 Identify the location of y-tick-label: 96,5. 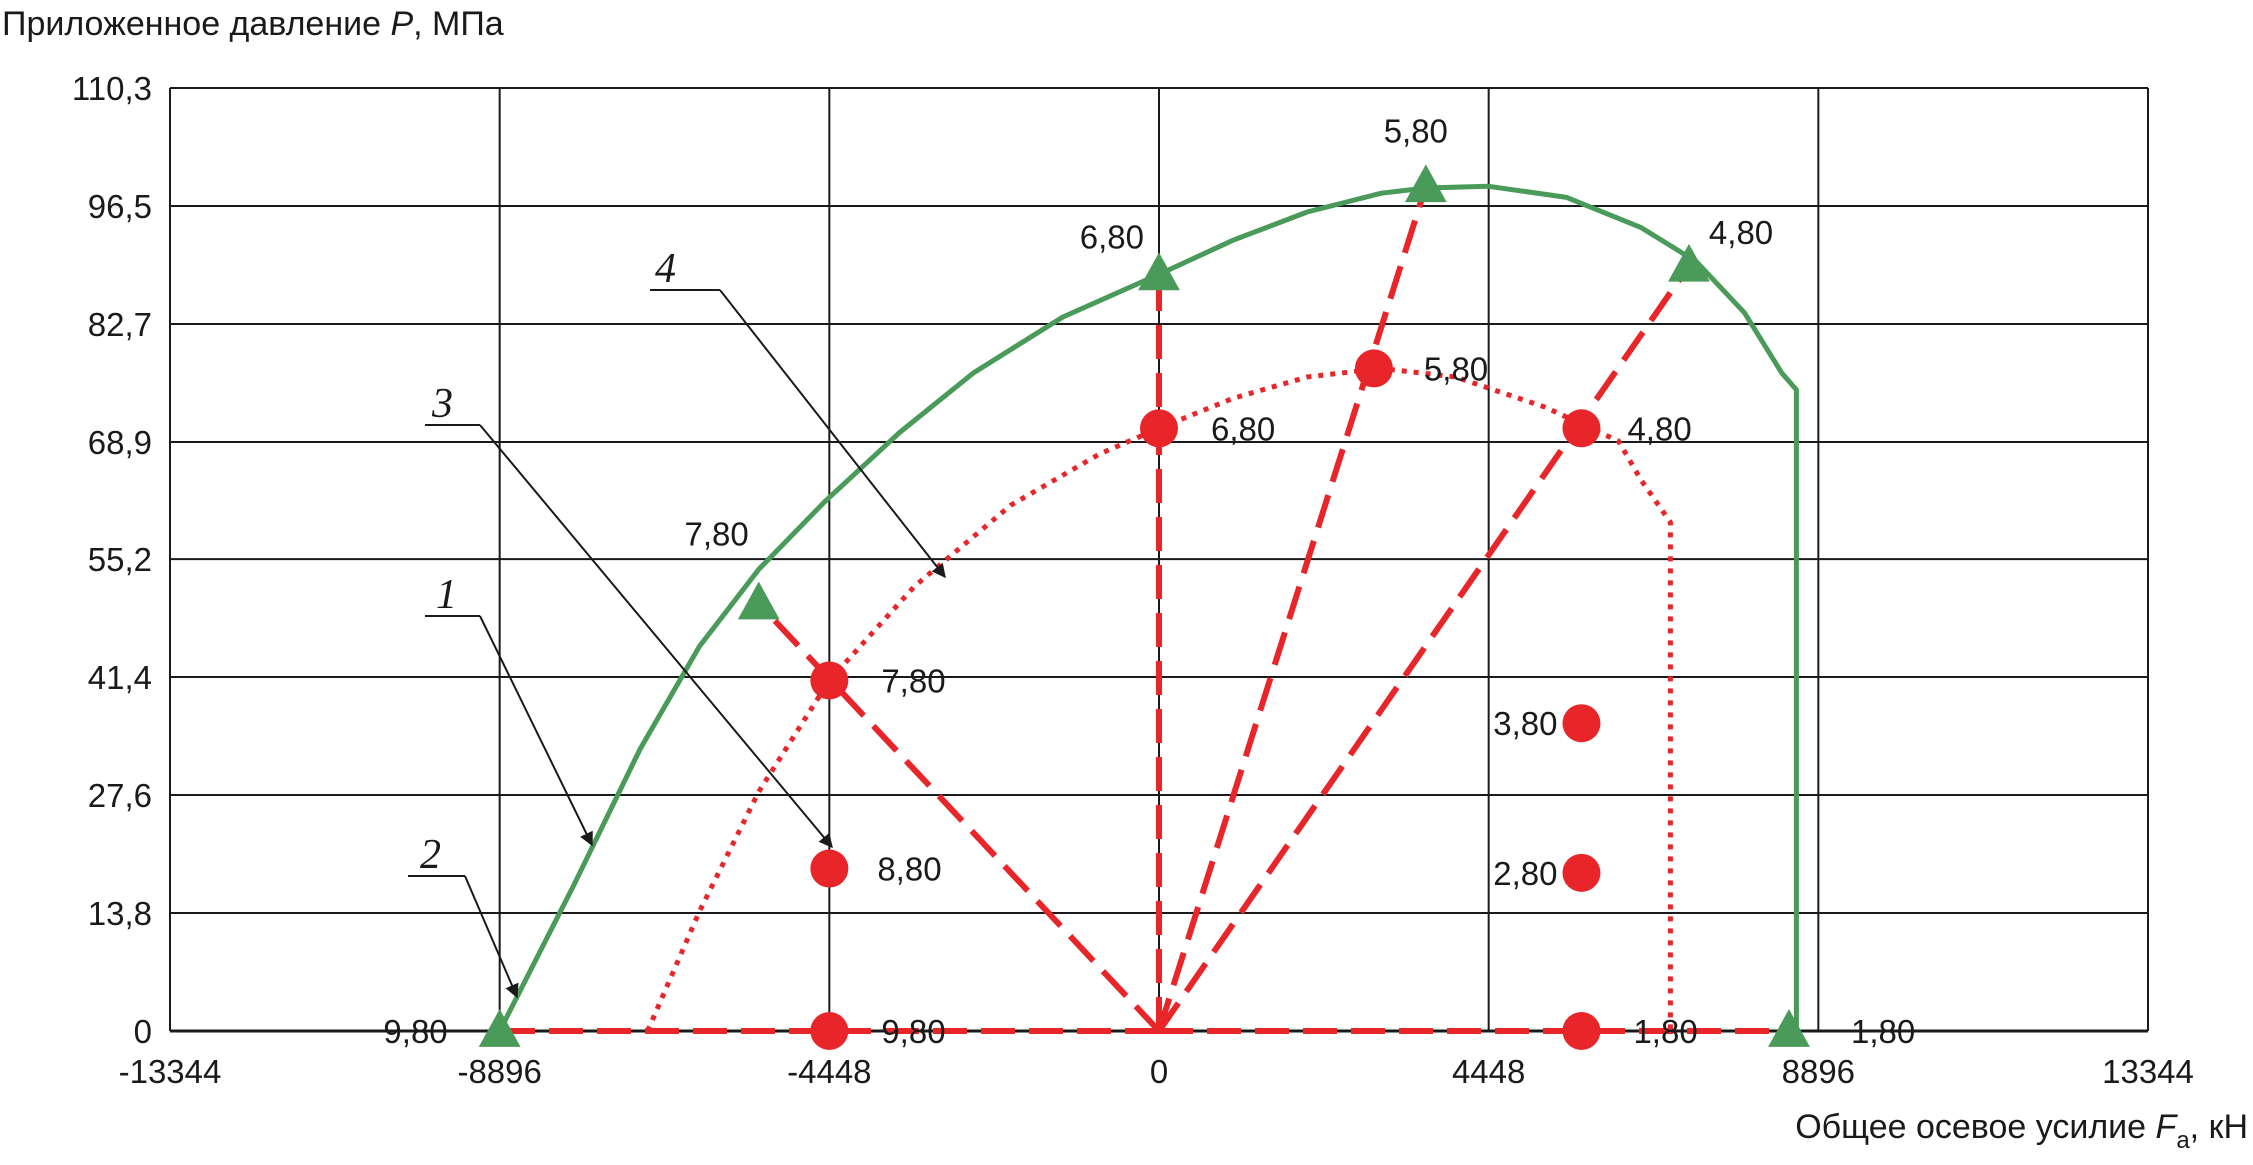
(120, 206).